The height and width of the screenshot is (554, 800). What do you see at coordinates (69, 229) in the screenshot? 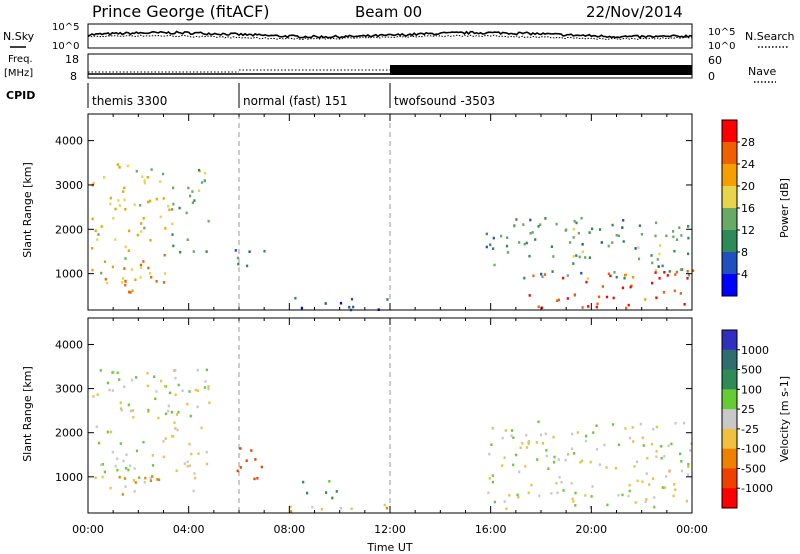
I see `y-tick-label: 2000` at bounding box center [69, 229].